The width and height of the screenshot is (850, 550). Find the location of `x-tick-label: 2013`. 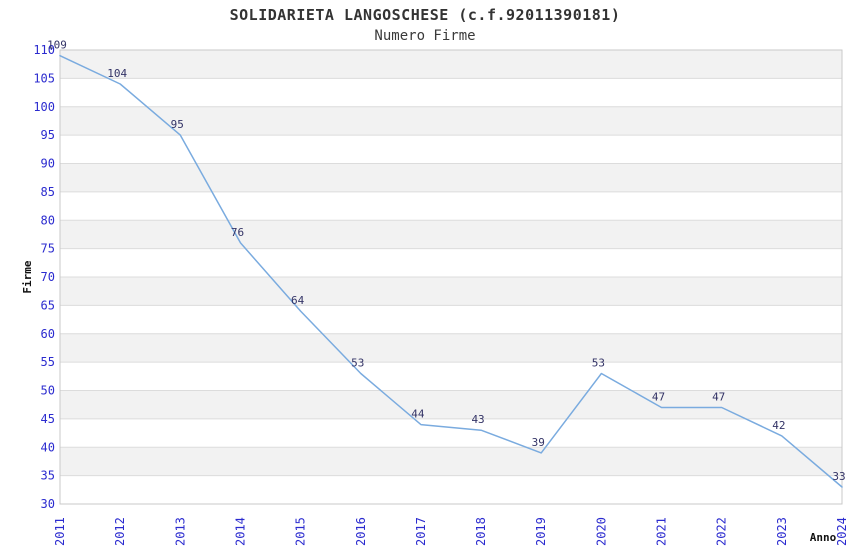

x-tick-label: 2013 is located at coordinates (180, 531).